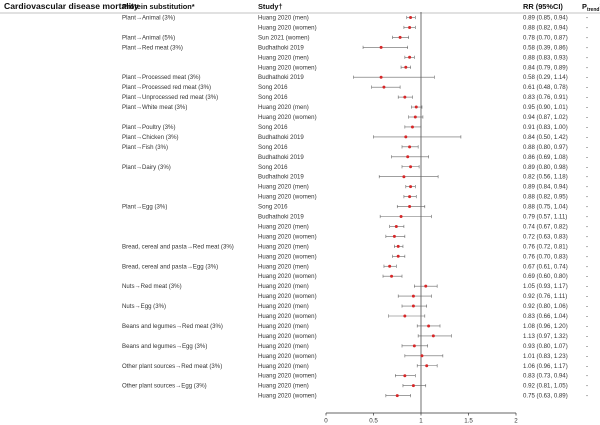 The width and height of the screenshot is (600, 425). I want to click on rr-ci-text: 0.58 (0.39, 0.86), so click(545, 47).